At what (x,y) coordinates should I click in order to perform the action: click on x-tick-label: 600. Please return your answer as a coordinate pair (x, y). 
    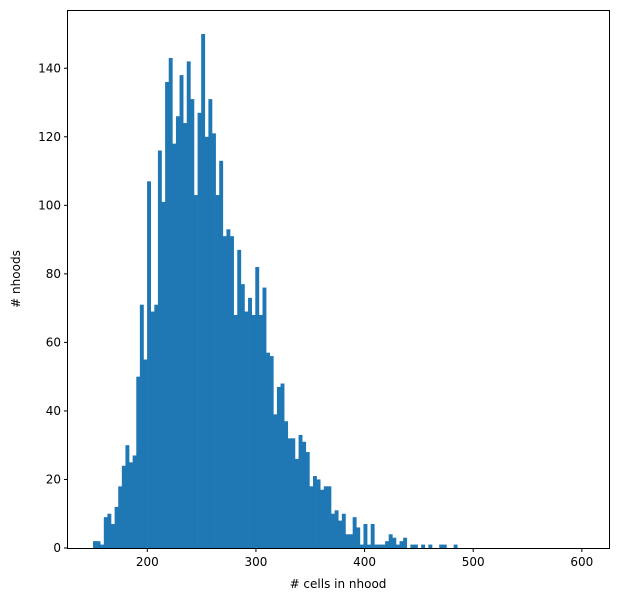
    Looking at the image, I should click on (581, 562).